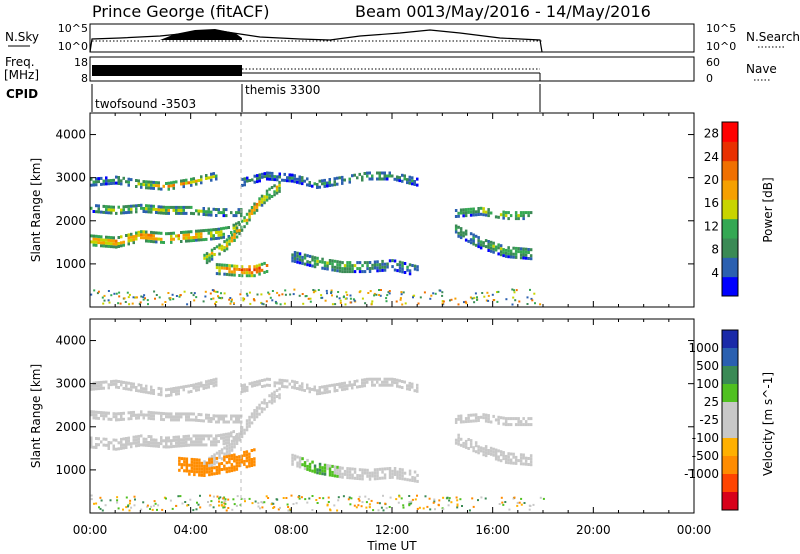  What do you see at coordinates (730, 393) in the screenshot?
I see `velocity-colorbar-segment` at bounding box center [730, 393].